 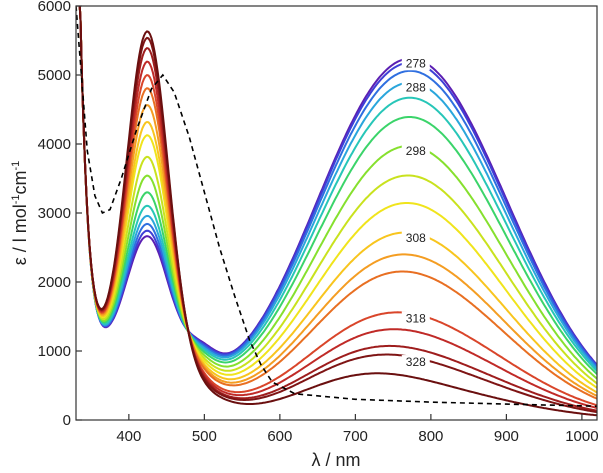 I want to click on series-label: 278, so click(x=416, y=63).